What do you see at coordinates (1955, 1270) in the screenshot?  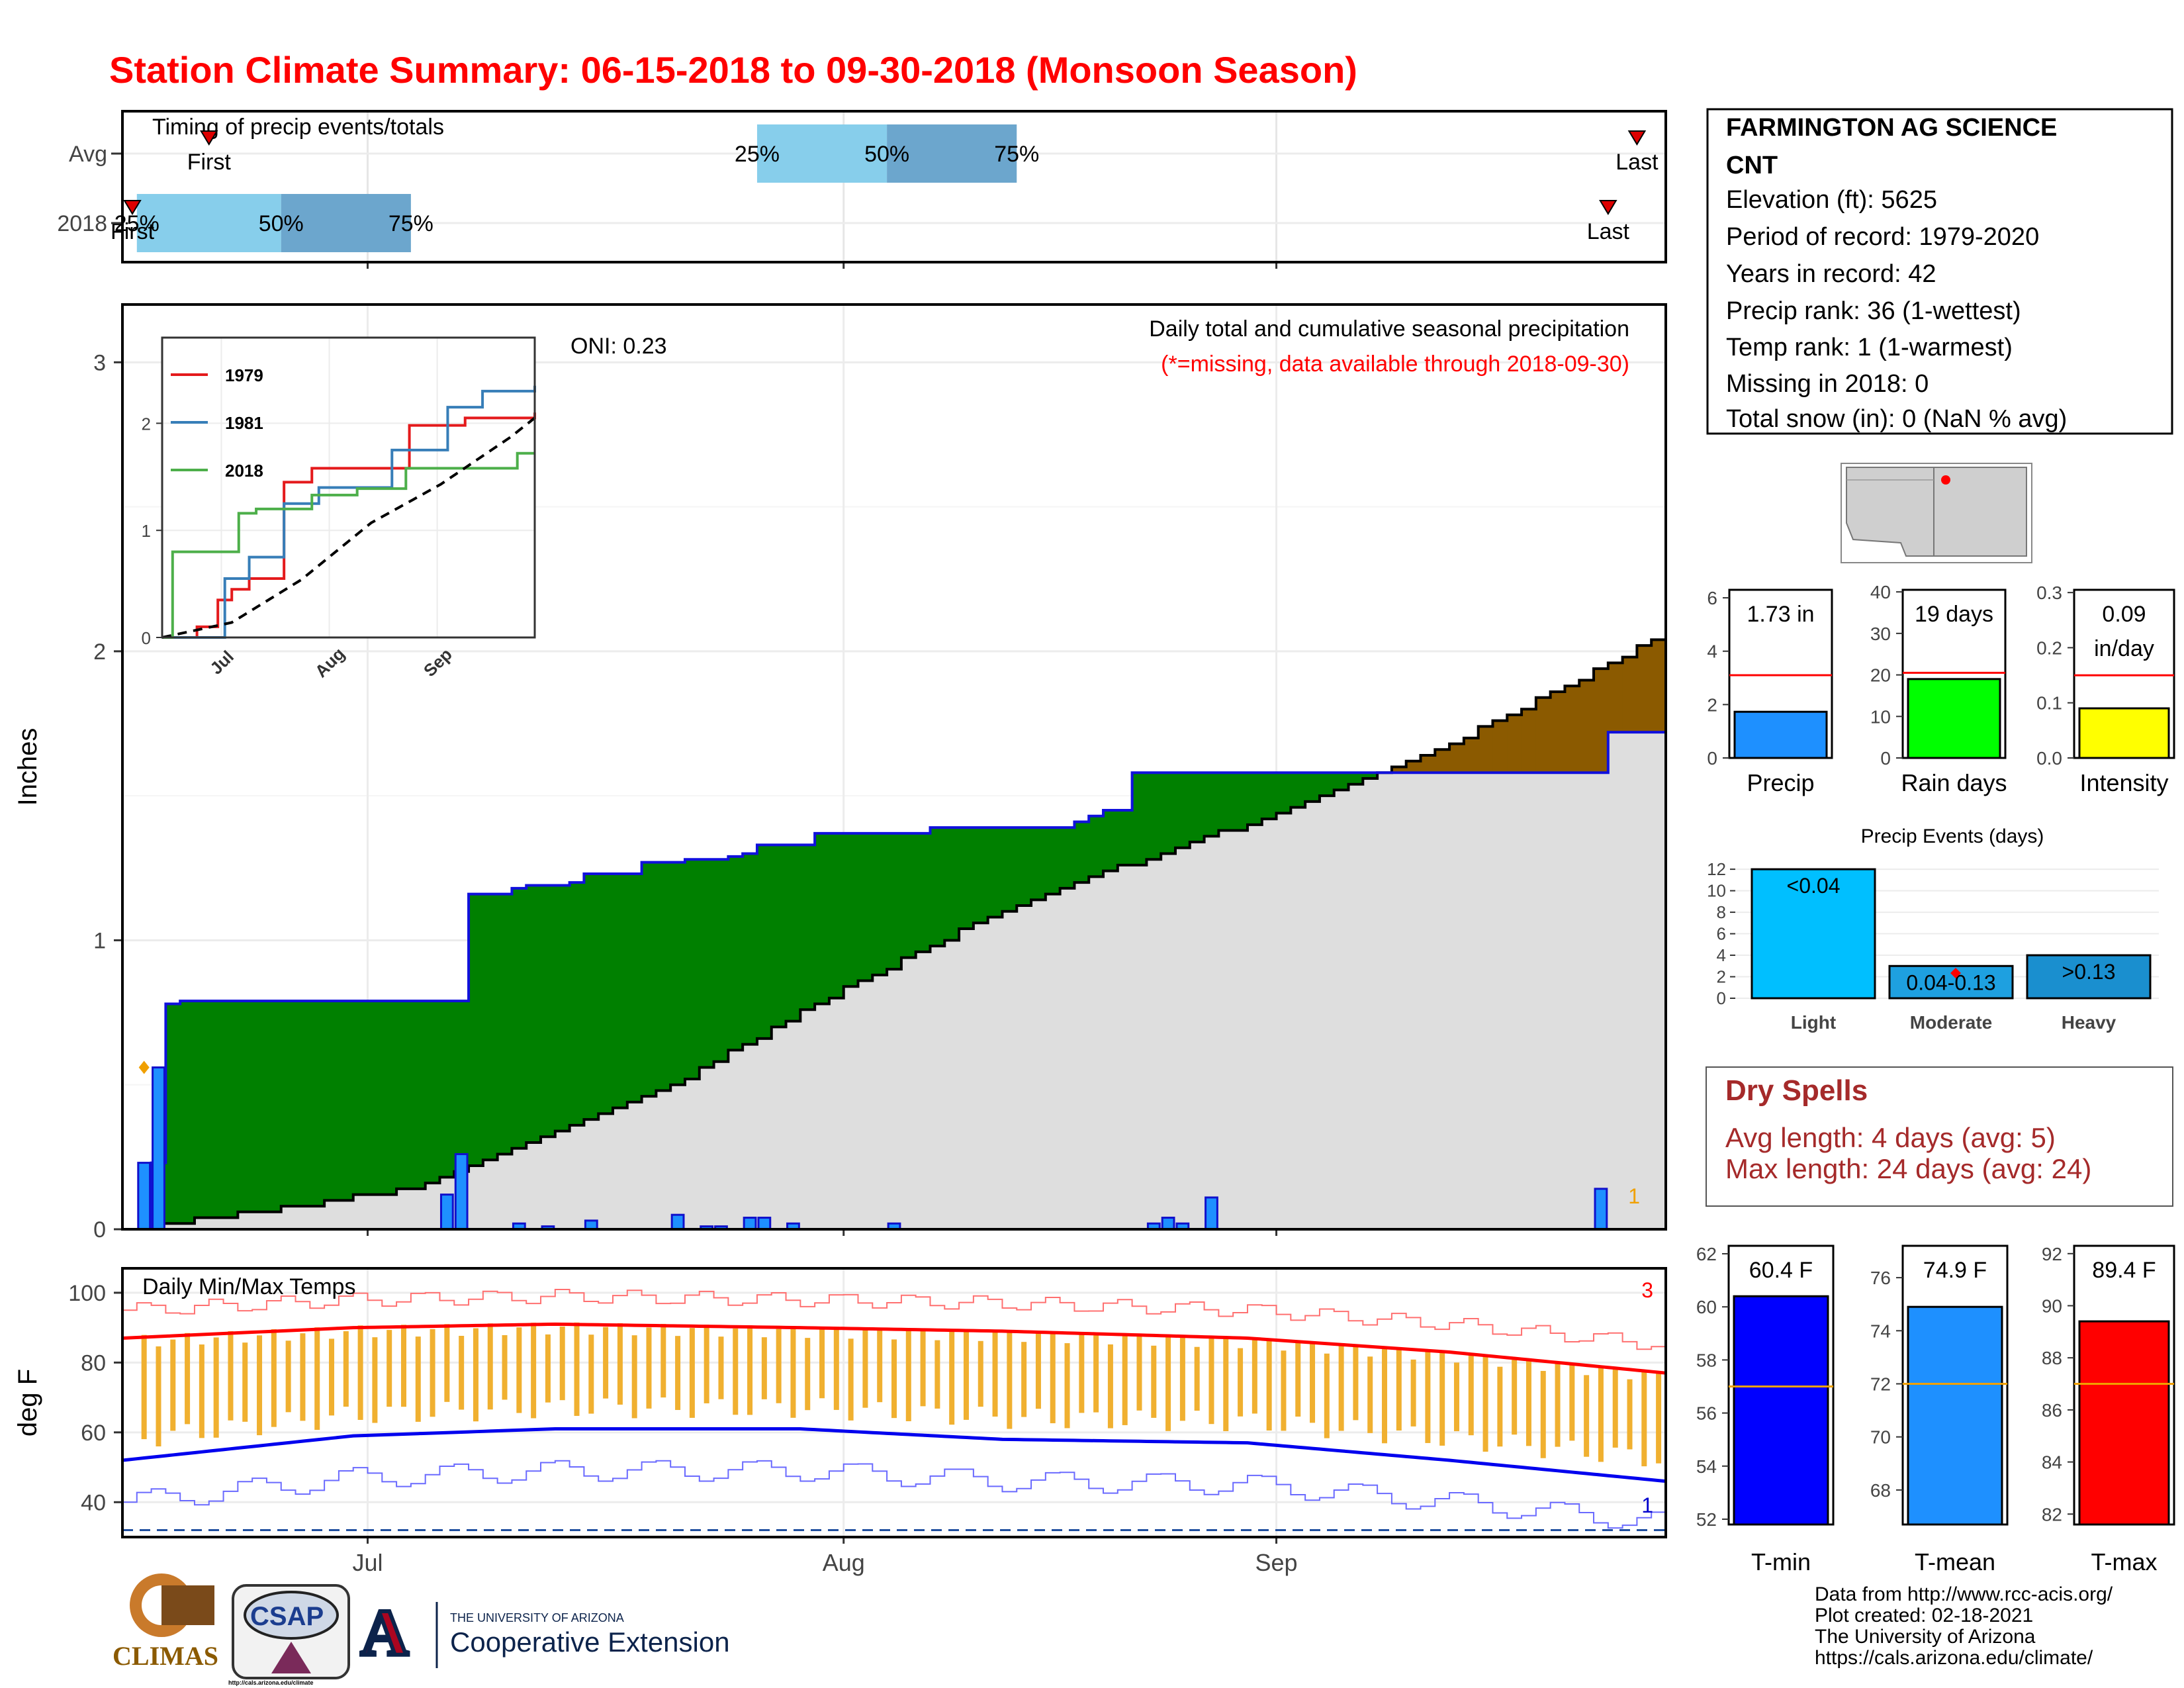 I see `small-bar-value-label: 74.9 F` at bounding box center [1955, 1270].